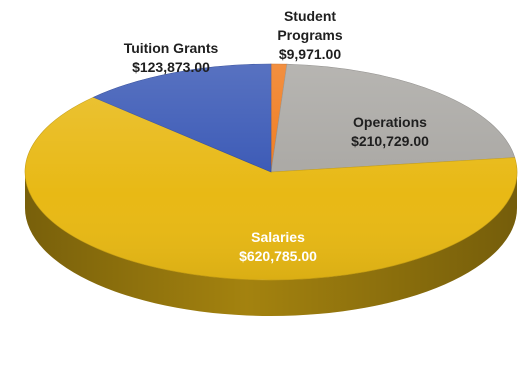  I want to click on slice-name-student-programs: Programs, so click(310, 35).